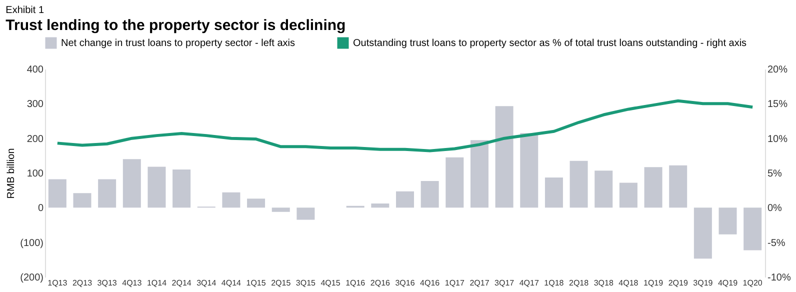  What do you see at coordinates (132, 283) in the screenshot?
I see `x-tick-label: 4Q13` at bounding box center [132, 283].